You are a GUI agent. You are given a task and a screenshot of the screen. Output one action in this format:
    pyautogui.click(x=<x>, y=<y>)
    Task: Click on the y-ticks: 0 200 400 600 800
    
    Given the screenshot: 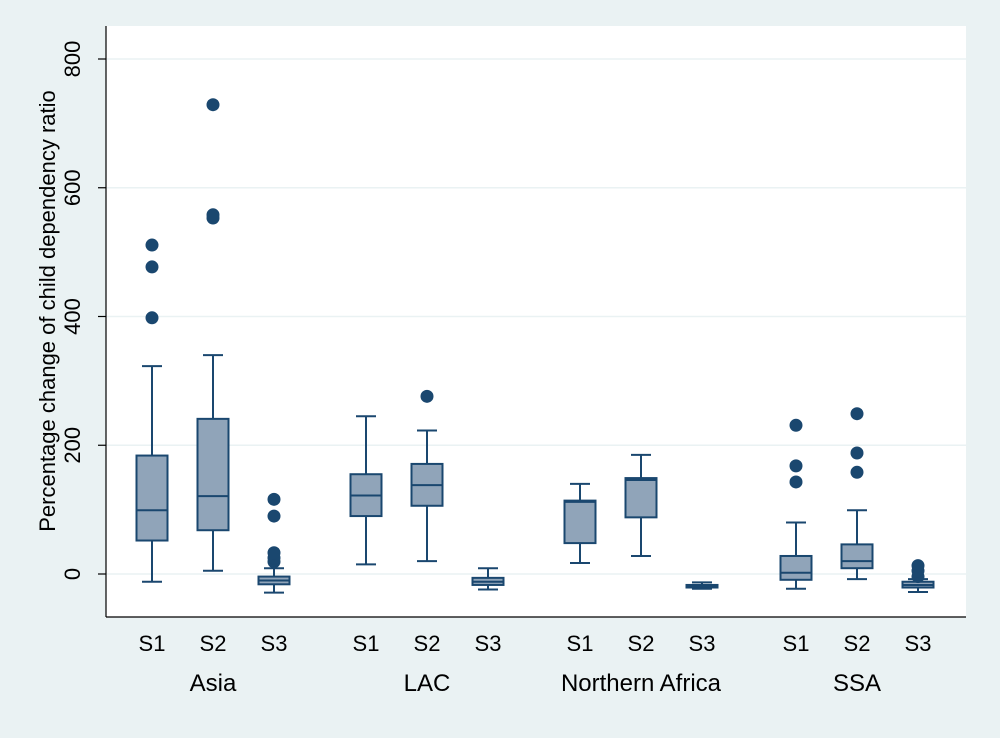 What is the action you would take?
    pyautogui.click(x=83, y=310)
    